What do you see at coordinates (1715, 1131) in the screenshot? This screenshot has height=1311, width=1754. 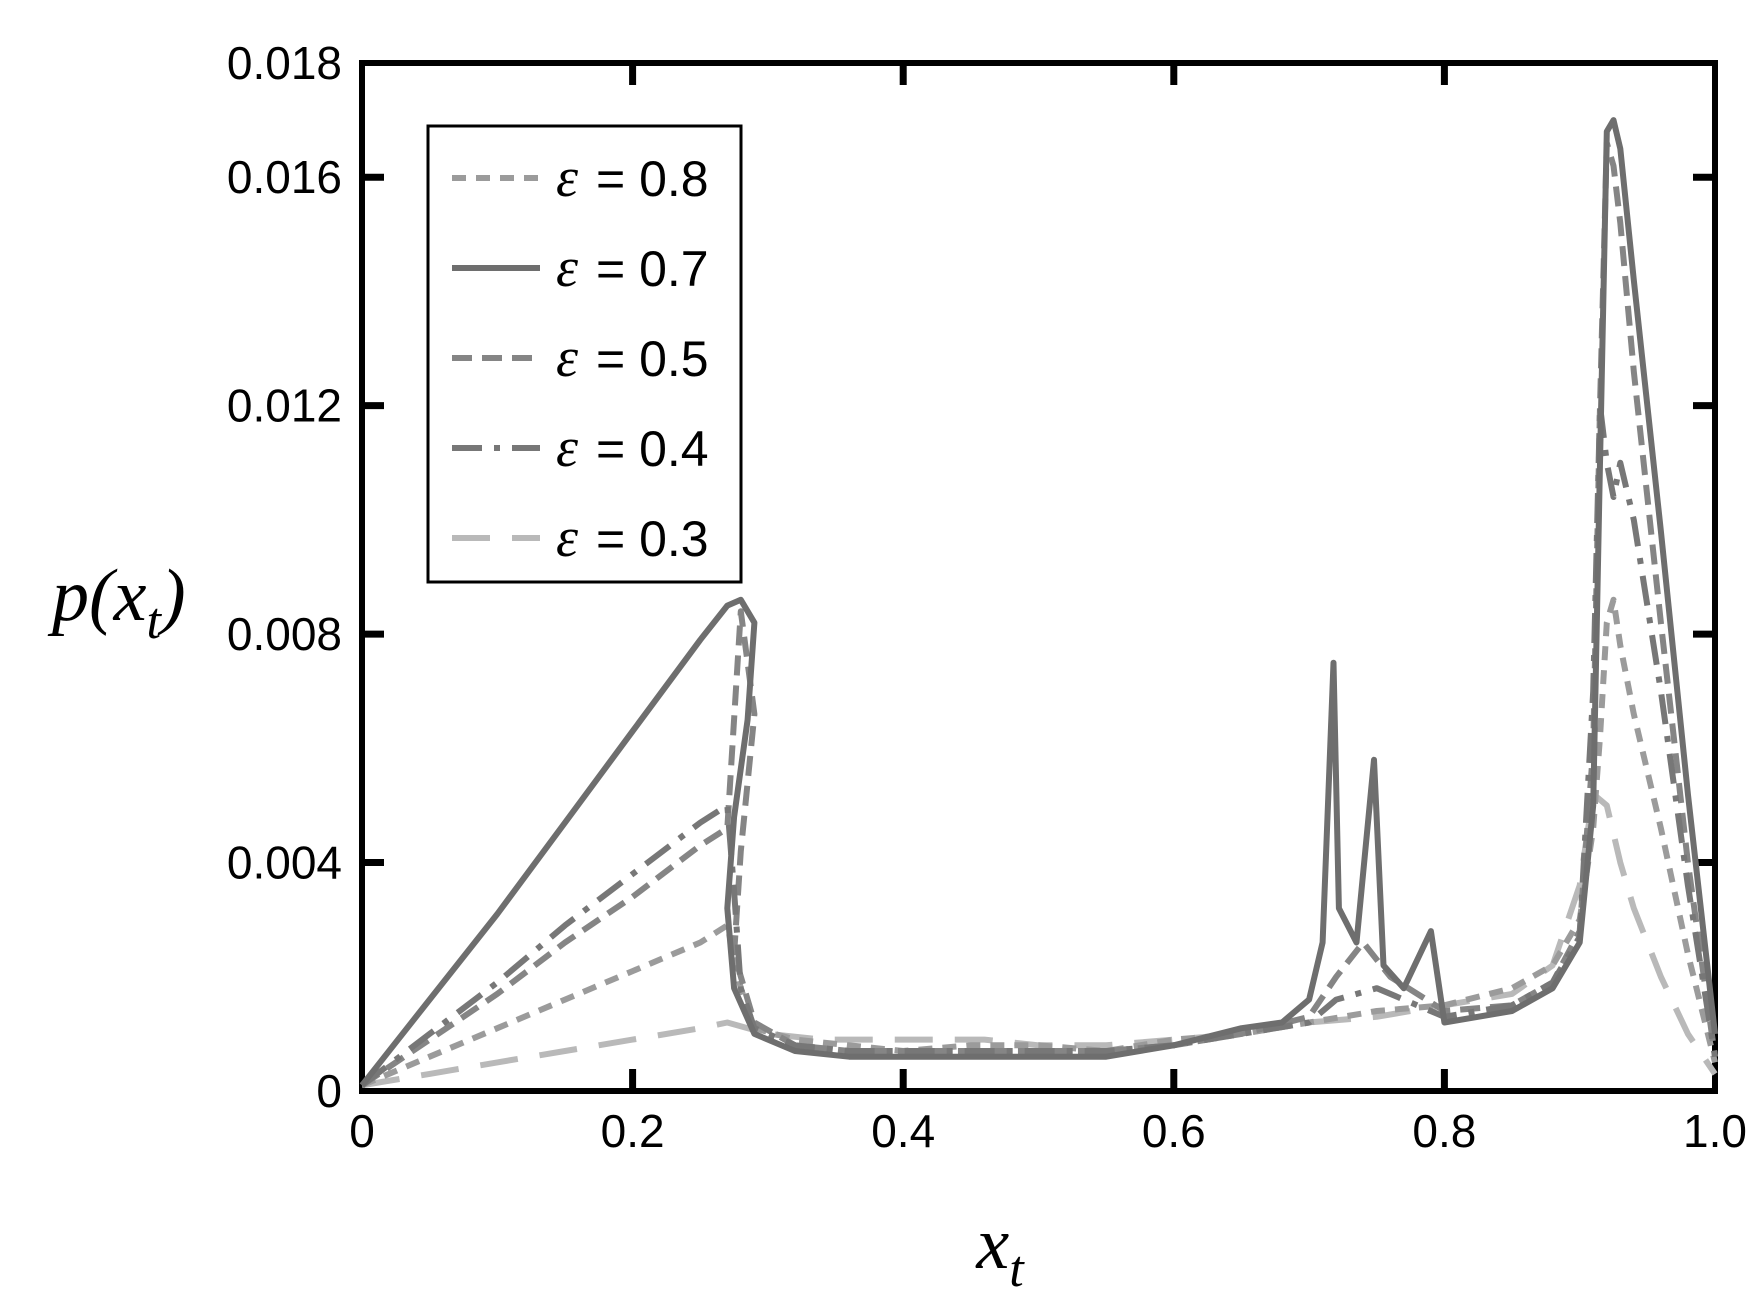 I see `x-tick-label: 1.0` at bounding box center [1715, 1131].